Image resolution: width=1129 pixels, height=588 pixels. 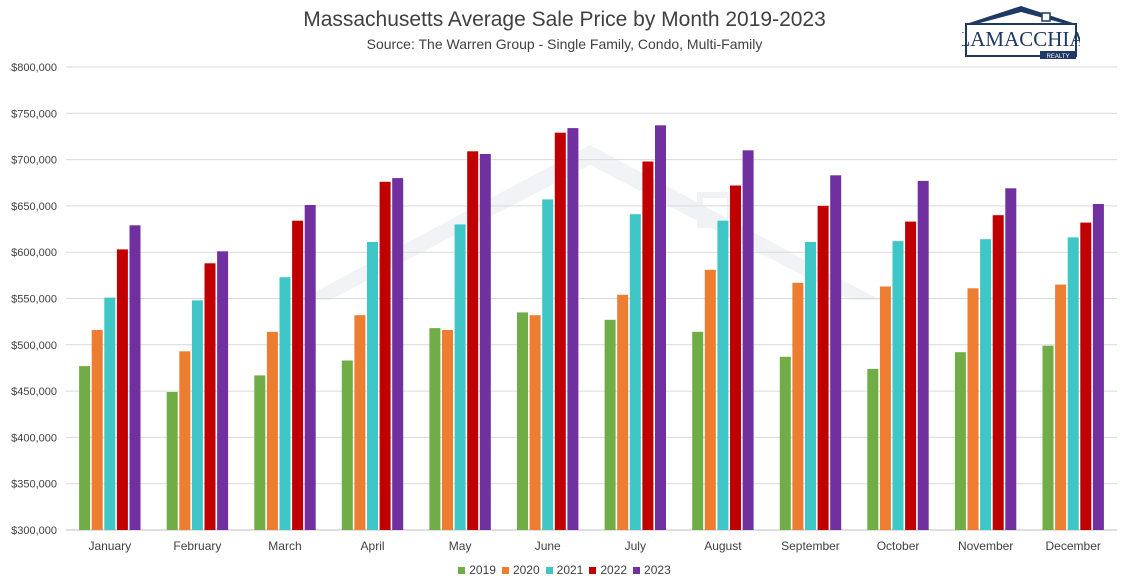 I want to click on bar-2022-june, so click(x=560, y=331).